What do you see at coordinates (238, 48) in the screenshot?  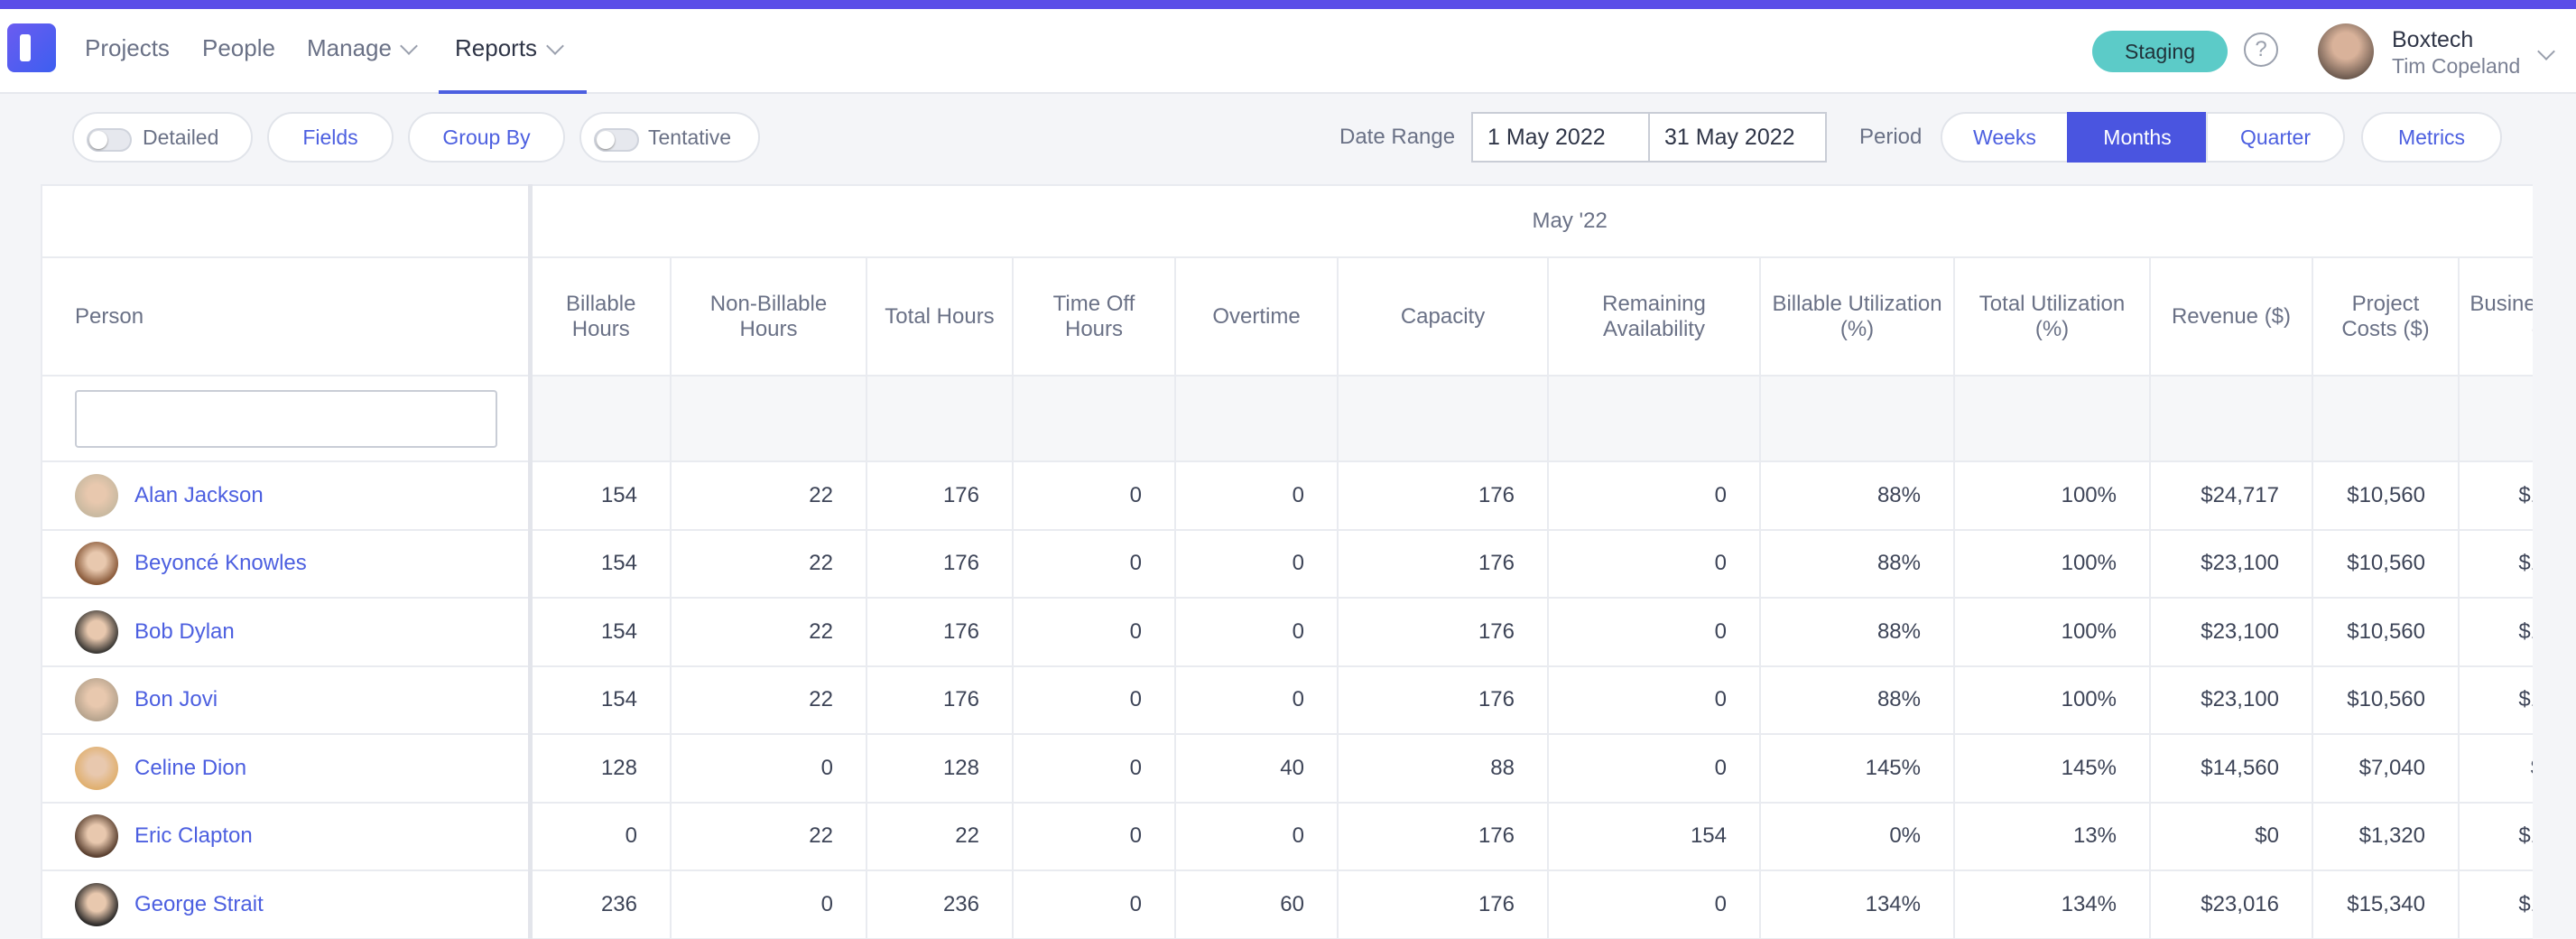 I see `nav-item: People` at bounding box center [238, 48].